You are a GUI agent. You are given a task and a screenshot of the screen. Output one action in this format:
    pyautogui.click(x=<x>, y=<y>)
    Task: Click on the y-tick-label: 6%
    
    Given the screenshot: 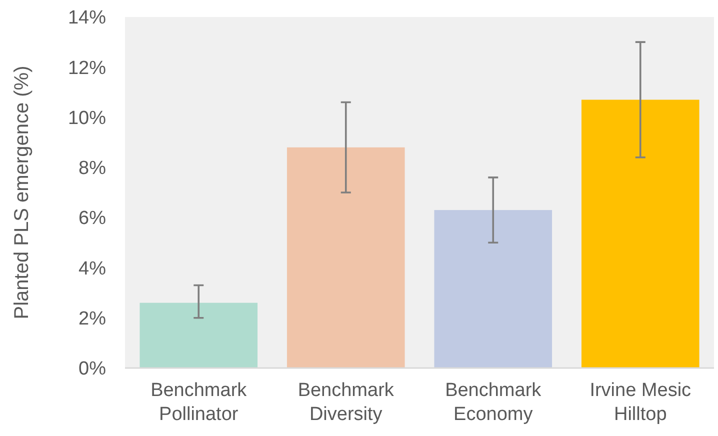 What is the action you would take?
    pyautogui.click(x=92, y=219)
    